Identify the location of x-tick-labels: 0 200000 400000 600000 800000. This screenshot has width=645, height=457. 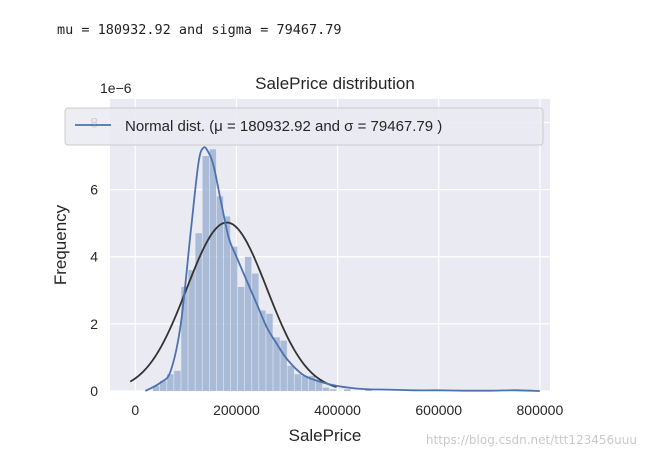
(347, 410).